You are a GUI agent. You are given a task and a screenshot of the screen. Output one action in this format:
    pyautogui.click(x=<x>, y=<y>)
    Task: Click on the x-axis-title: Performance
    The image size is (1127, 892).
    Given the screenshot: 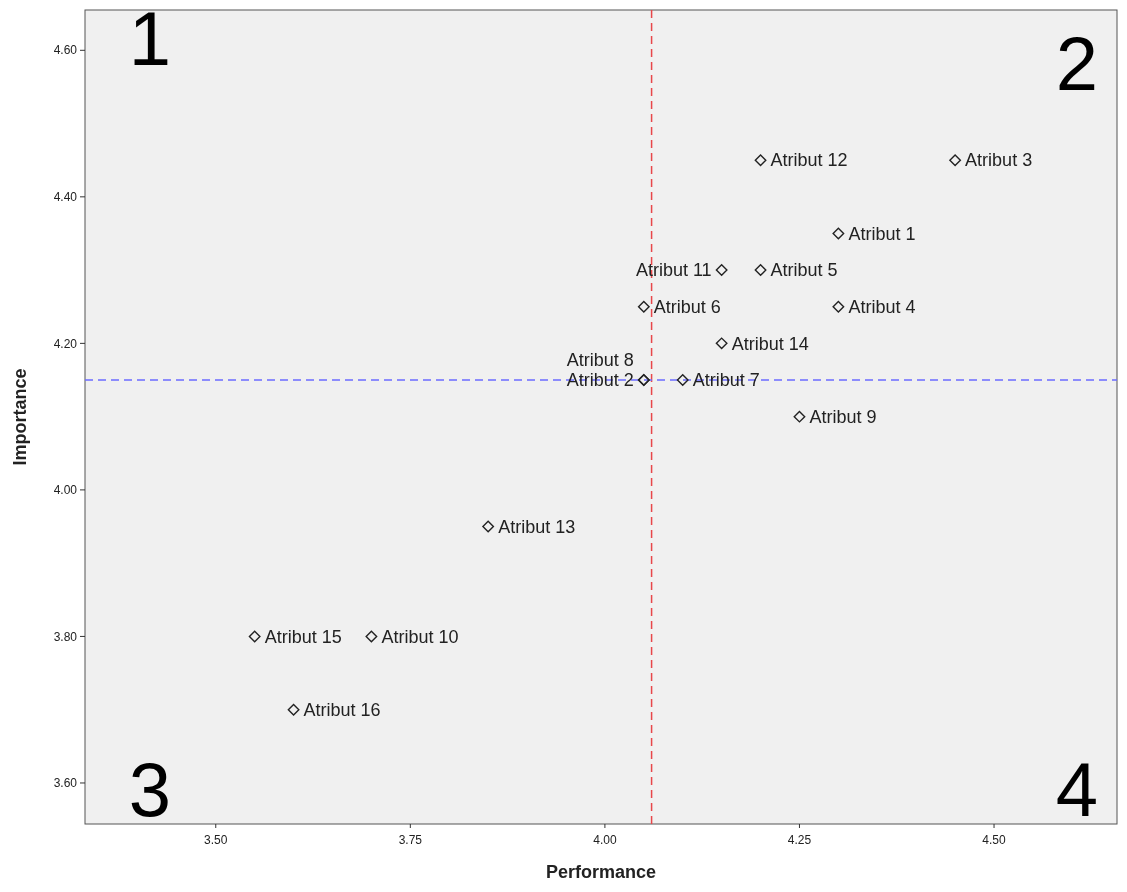 What is the action you would take?
    pyautogui.click(x=601, y=872)
    